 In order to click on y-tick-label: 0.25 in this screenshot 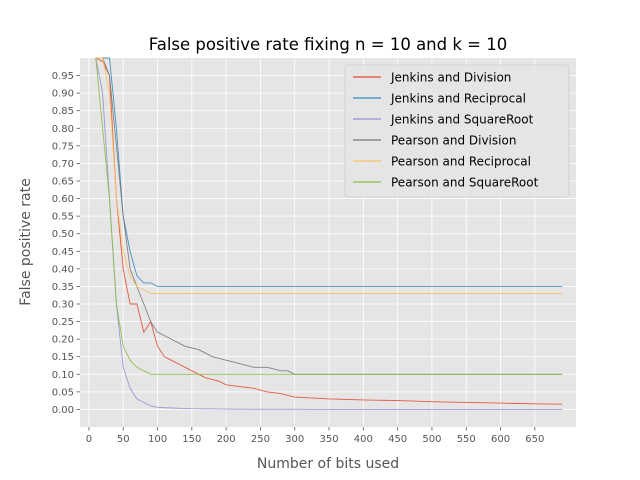, I will do `click(63, 322)`.